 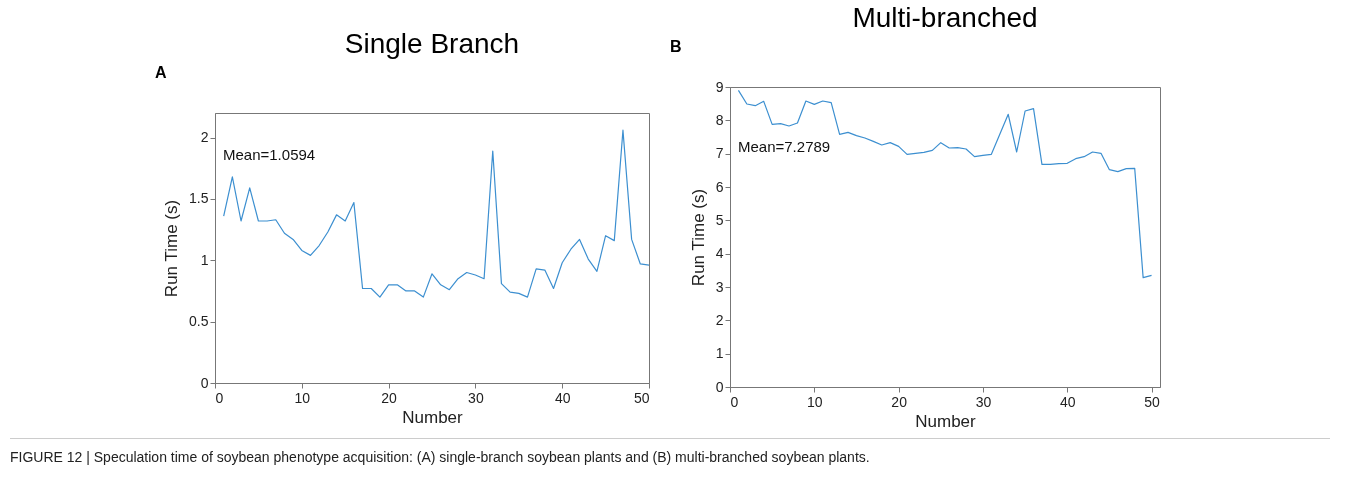 What do you see at coordinates (670, 451) in the screenshot?
I see `caption: FIGURE 12 | Speculation time of soybean phenotype acquisition: (A) single-branch soybean plants and (B) multi-branched soybean plants.` at bounding box center [670, 451].